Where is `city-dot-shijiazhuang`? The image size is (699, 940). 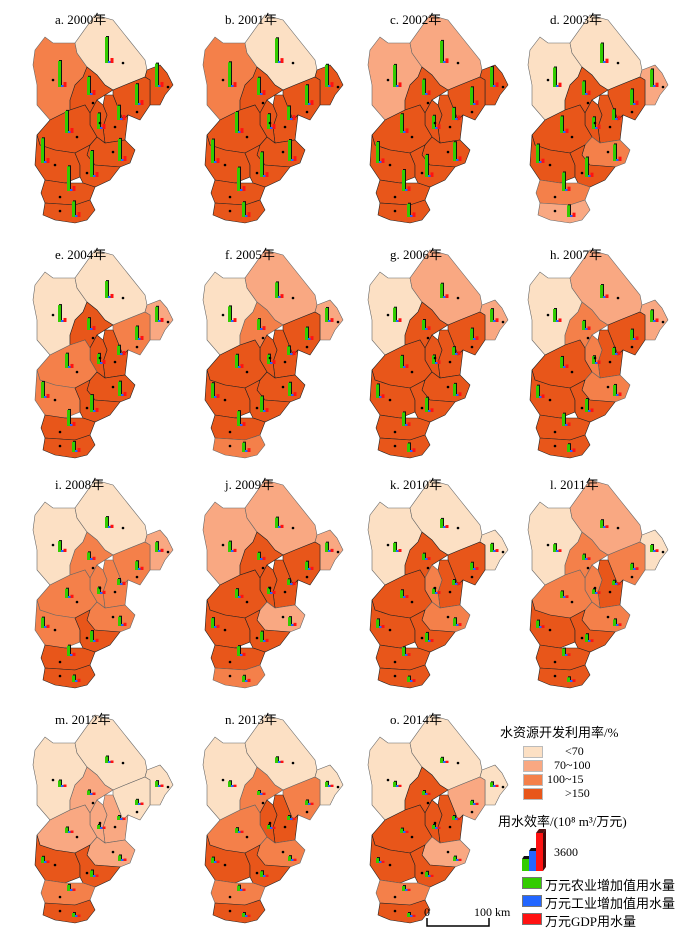 city-dot-shijiazhuang is located at coordinates (55, 630).